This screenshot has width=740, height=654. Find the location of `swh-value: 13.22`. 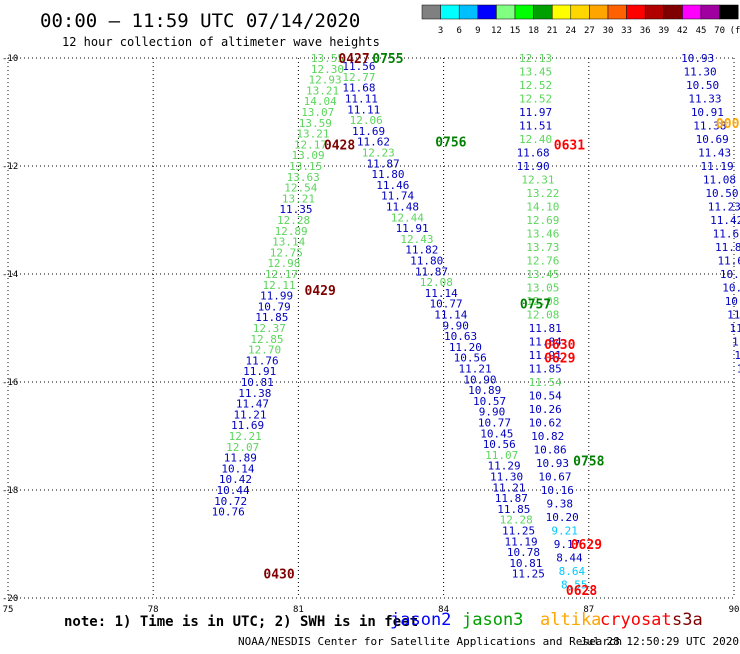

swh-value: 13.22 is located at coordinates (542, 193).